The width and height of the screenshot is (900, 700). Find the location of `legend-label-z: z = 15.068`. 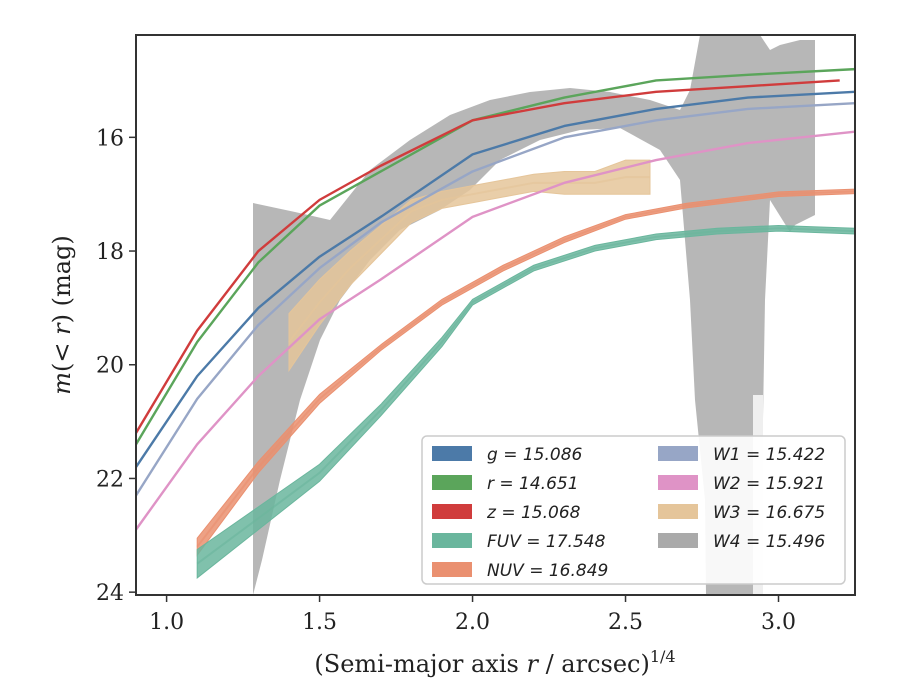

legend-label-z: z = 15.068 is located at coordinates (533, 513).